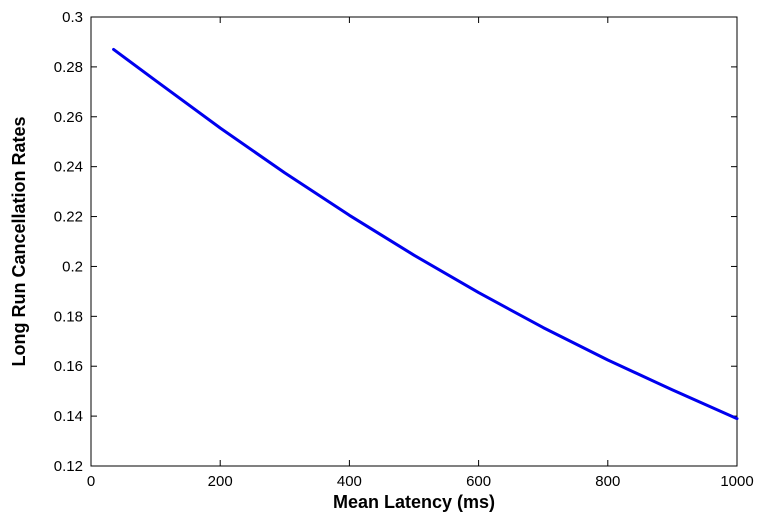 The width and height of the screenshot is (760, 513). What do you see at coordinates (478, 481) in the screenshot?
I see `x-tick-label: 600` at bounding box center [478, 481].